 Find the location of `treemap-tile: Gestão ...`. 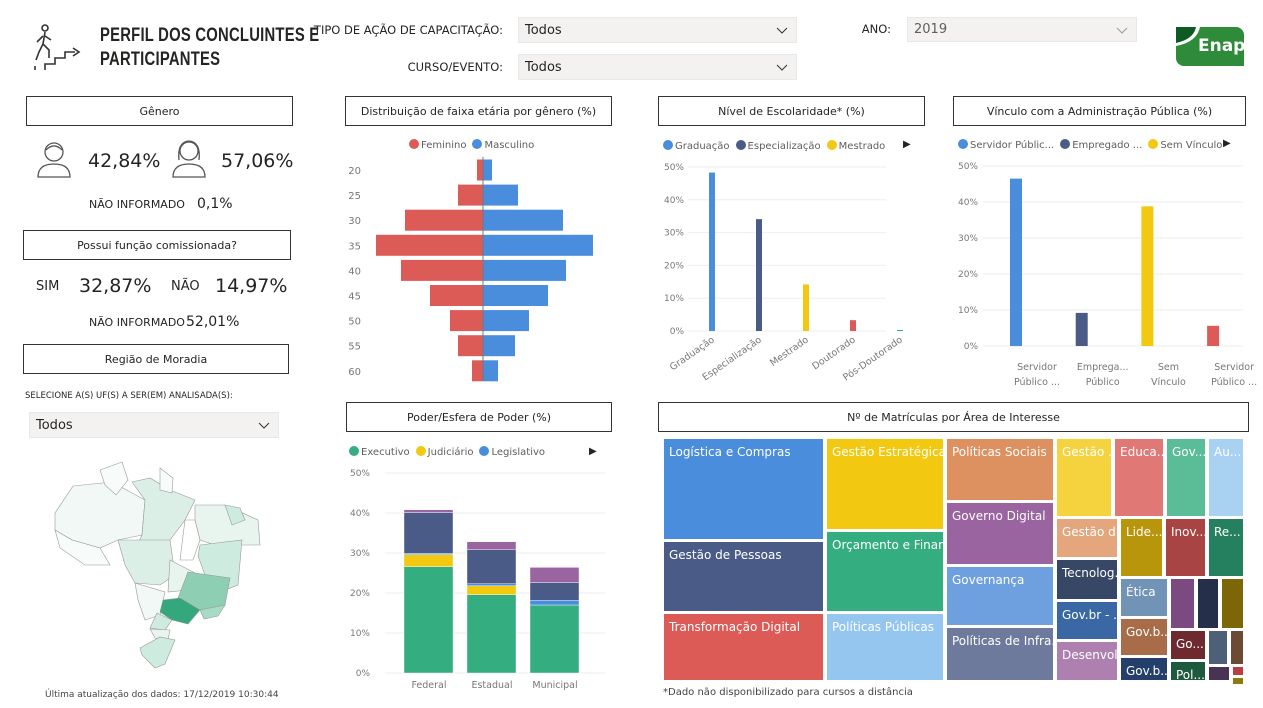

treemap-tile: Gestão ... is located at coordinates (1084, 477).